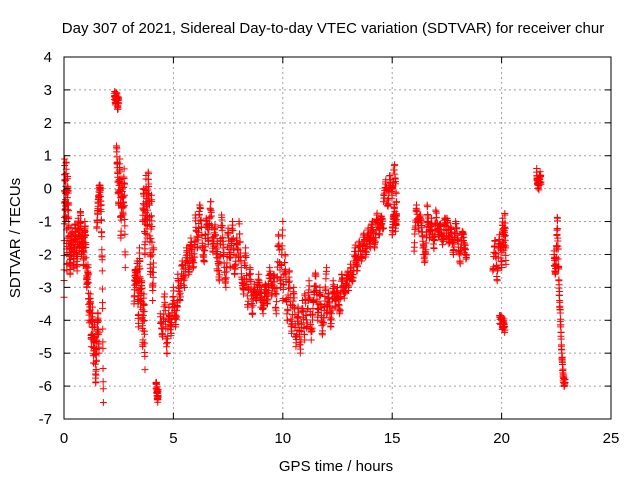 The width and height of the screenshot is (640, 480). Describe the element at coordinates (392, 438) in the screenshot. I see `x-tick-label: 15` at that location.